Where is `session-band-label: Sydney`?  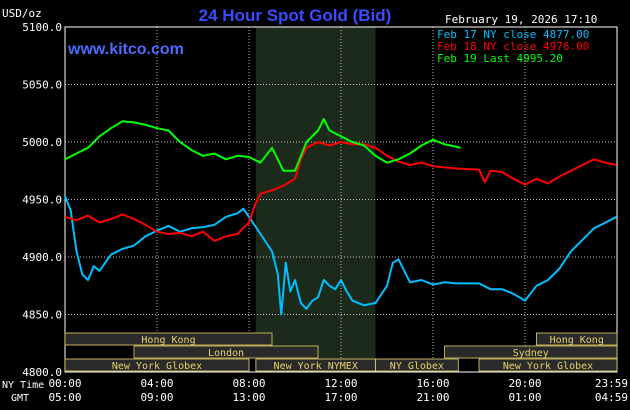
session-band-label: Sydney is located at coordinates (531, 353).